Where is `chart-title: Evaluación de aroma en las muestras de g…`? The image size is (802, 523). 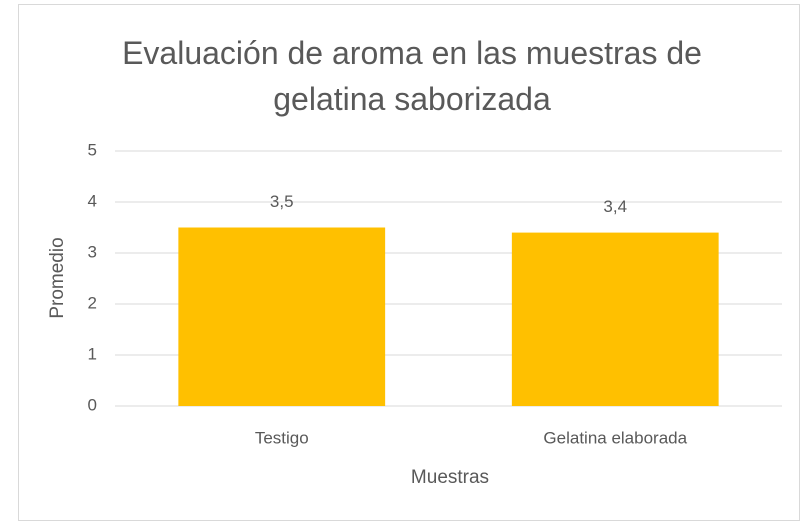 chart-title: Evaluación de aroma en las muestras de g… is located at coordinates (412, 76).